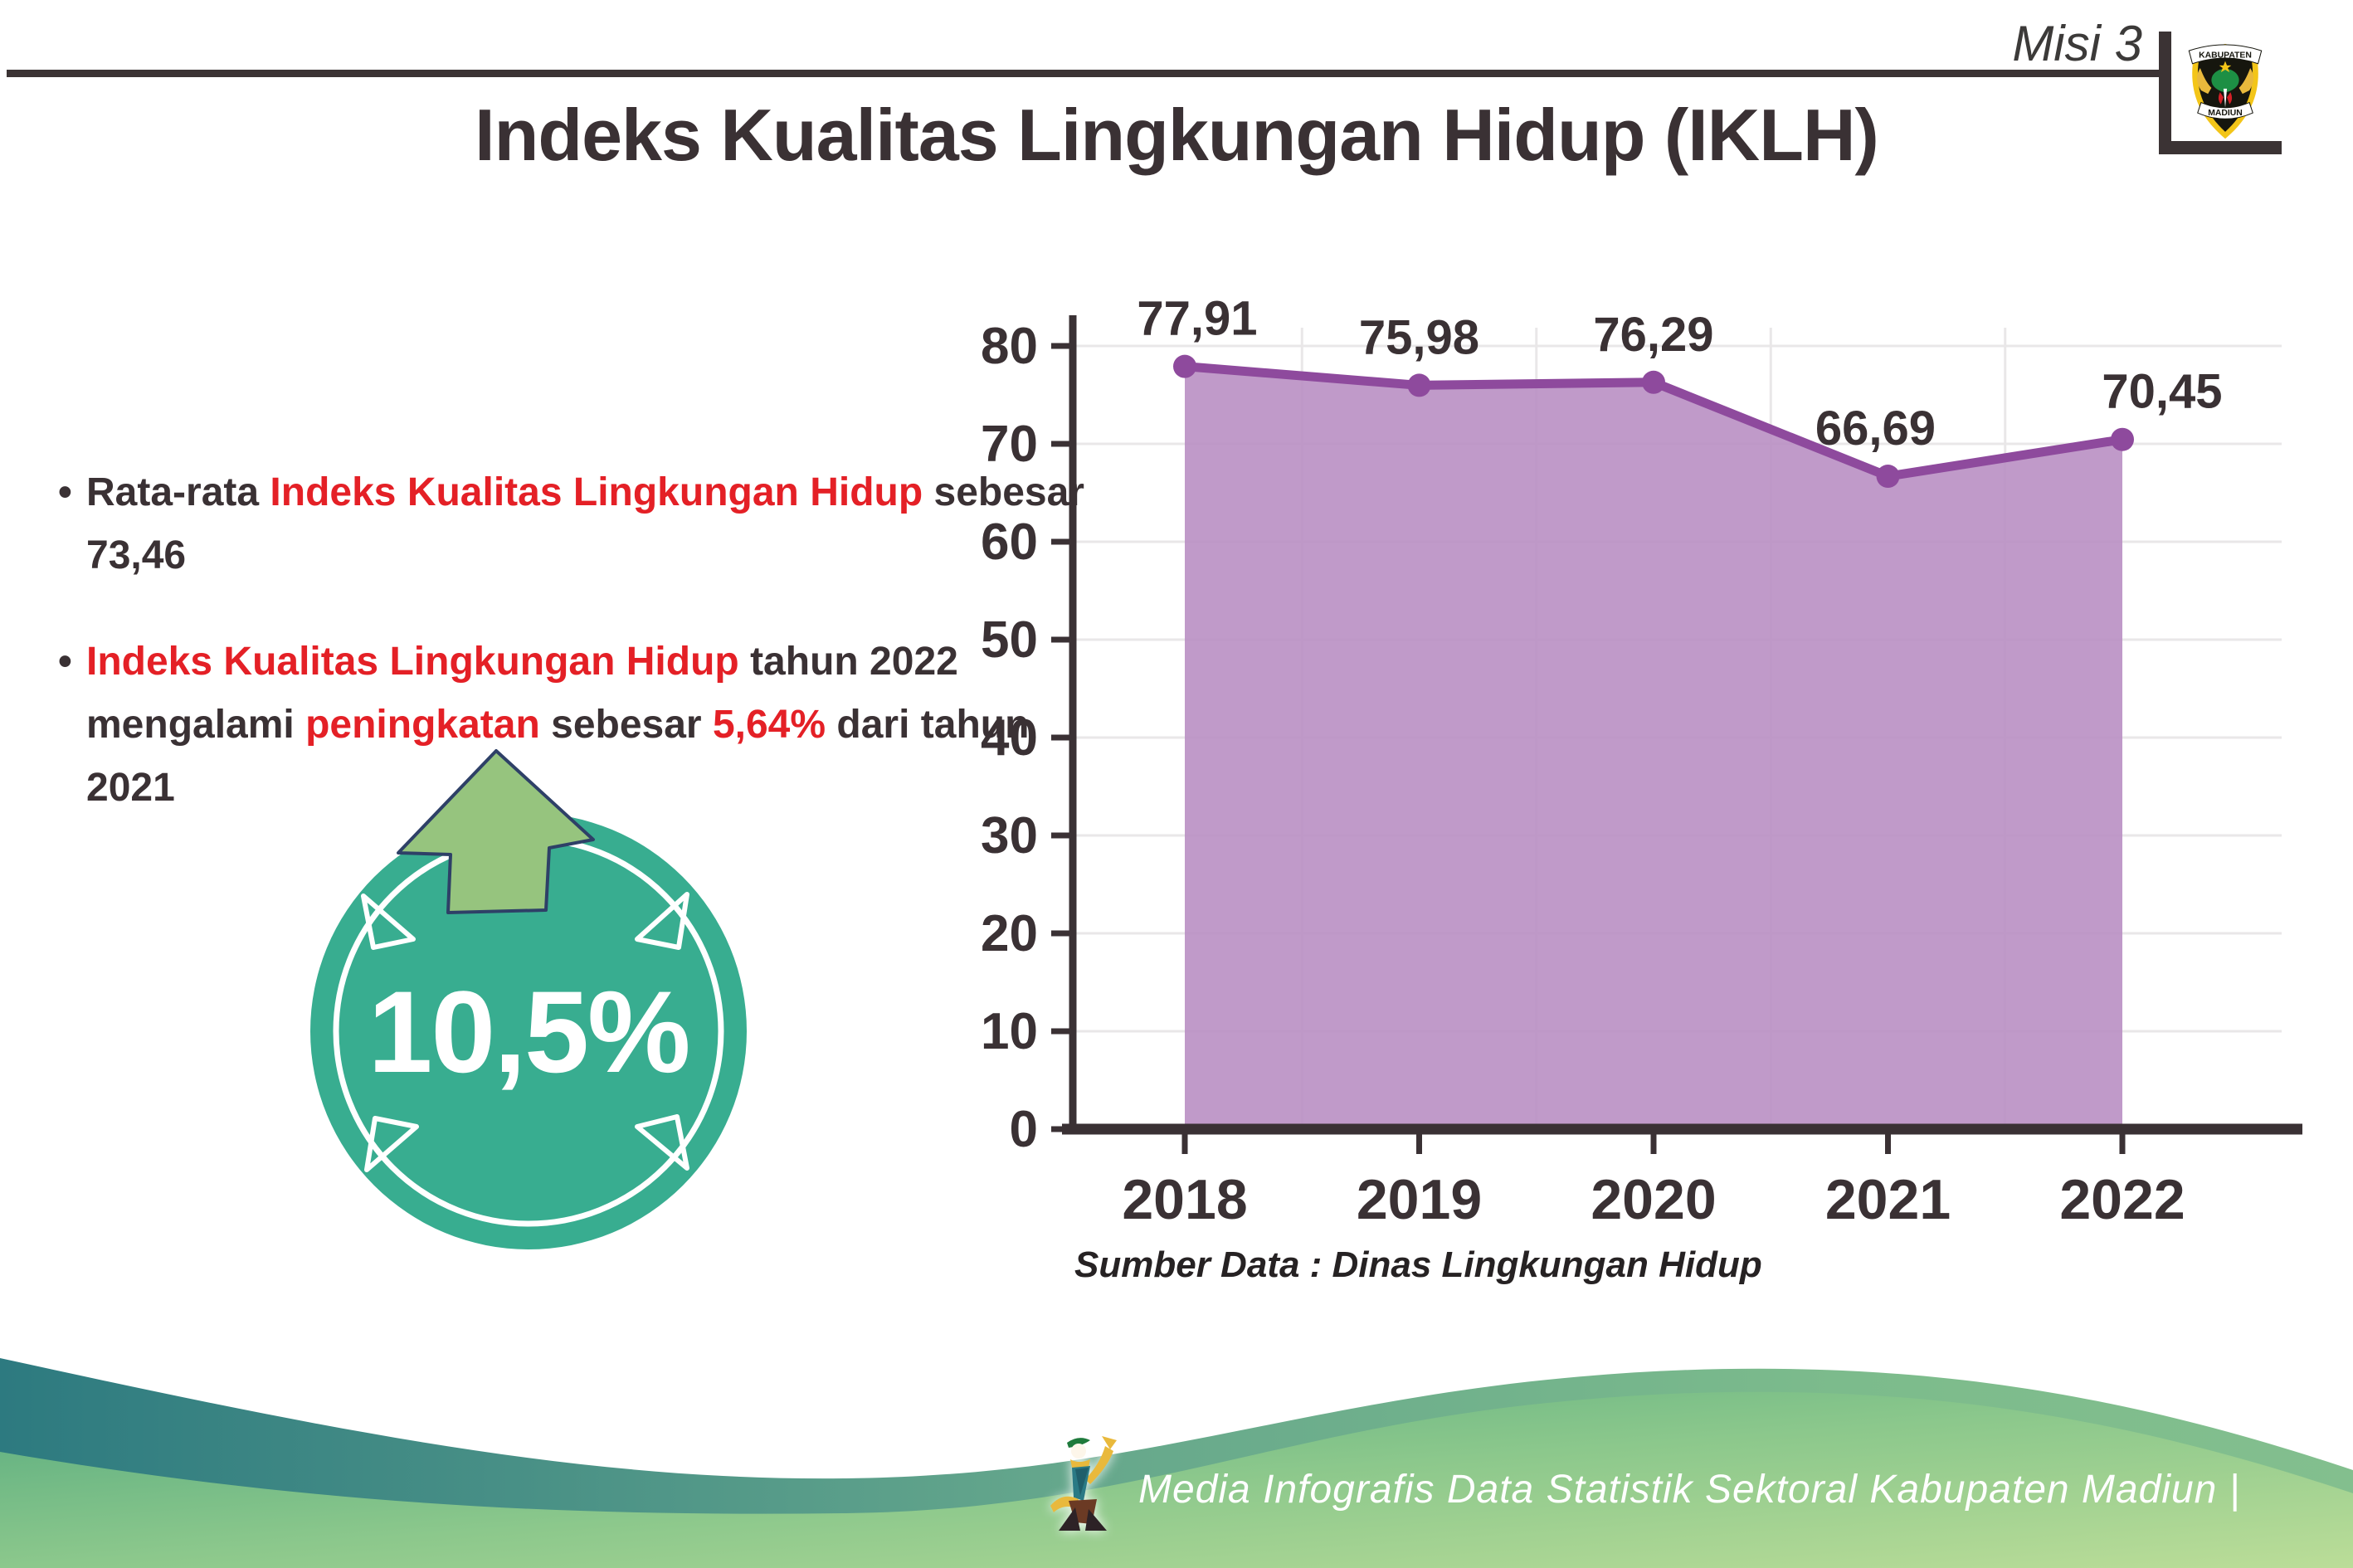 The height and width of the screenshot is (1568, 2353). I want to click on data-label: 66,69, so click(1875, 428).